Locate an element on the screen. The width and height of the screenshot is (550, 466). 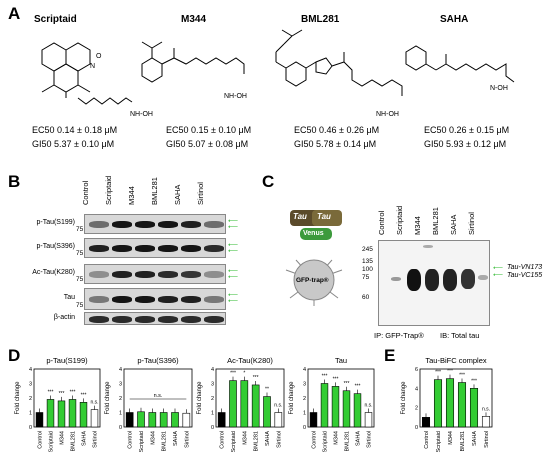
compound-name-scriptaid: Scriptaid is located at coordinates (55, 19).